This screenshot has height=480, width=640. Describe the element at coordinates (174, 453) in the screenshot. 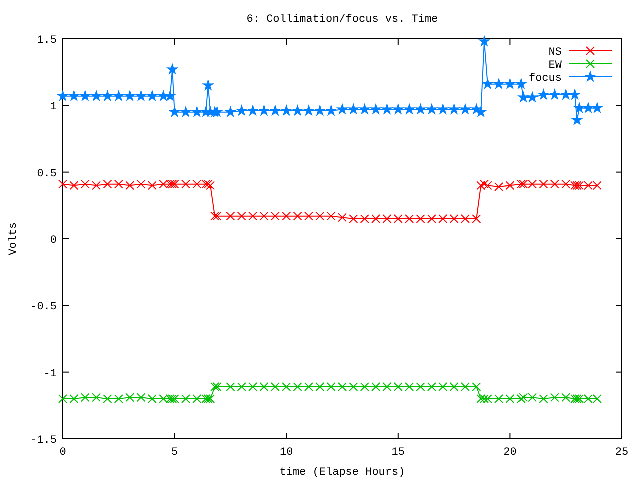

I see `x-tick-label: 5` at that location.